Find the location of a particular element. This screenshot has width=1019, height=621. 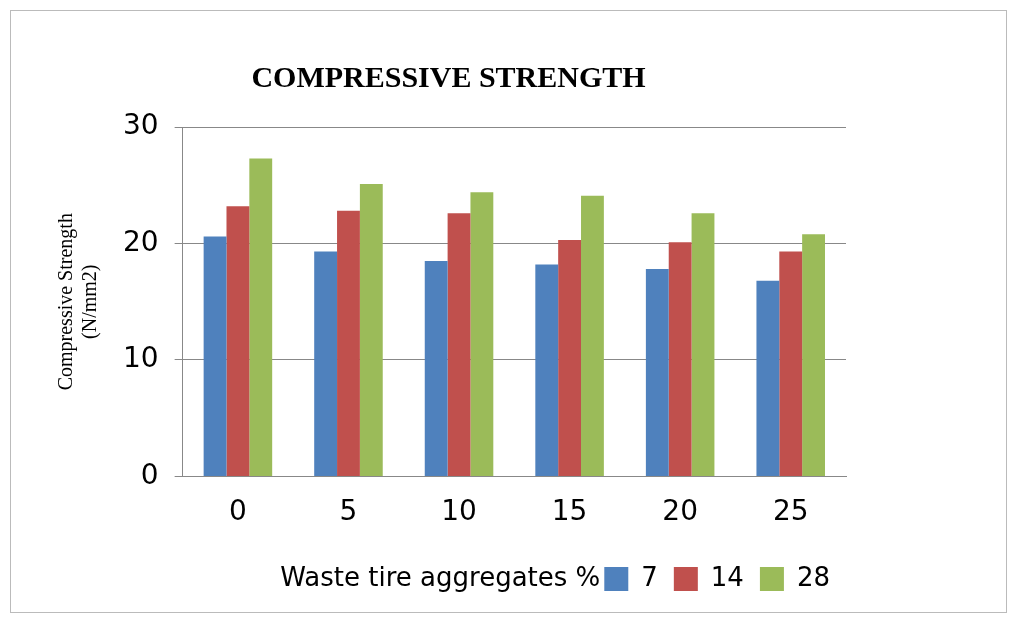

x-tick-label: 20 is located at coordinates (680, 511).